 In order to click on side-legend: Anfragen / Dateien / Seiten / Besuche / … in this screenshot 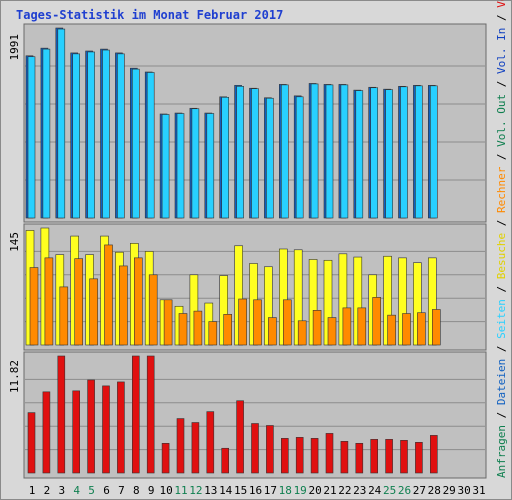, I will do `click(501, 239)`.